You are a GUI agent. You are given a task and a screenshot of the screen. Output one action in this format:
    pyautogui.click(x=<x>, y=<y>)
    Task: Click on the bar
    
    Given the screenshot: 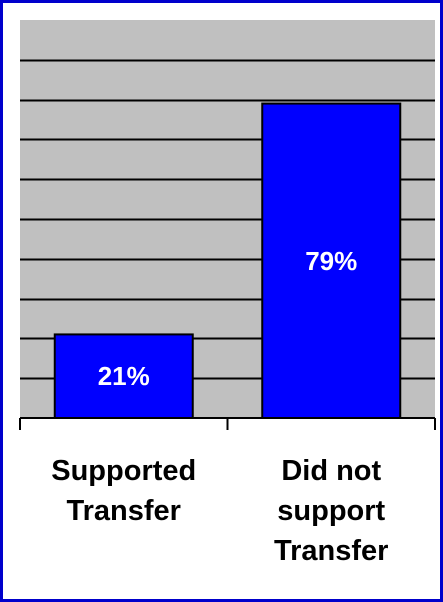 What is the action you would take?
    pyautogui.click(x=123, y=376)
    